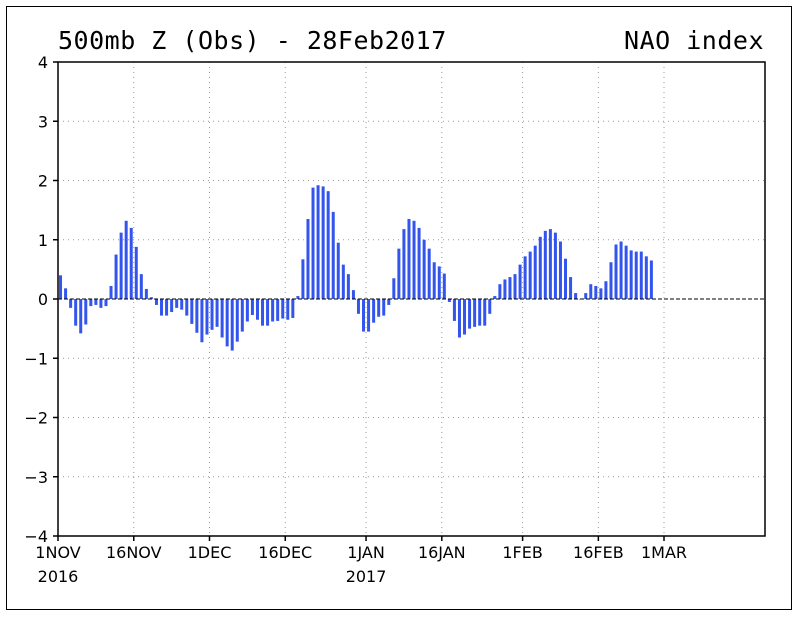  Describe the element at coordinates (43, 121) in the screenshot. I see `y-tick-label: 3` at that location.